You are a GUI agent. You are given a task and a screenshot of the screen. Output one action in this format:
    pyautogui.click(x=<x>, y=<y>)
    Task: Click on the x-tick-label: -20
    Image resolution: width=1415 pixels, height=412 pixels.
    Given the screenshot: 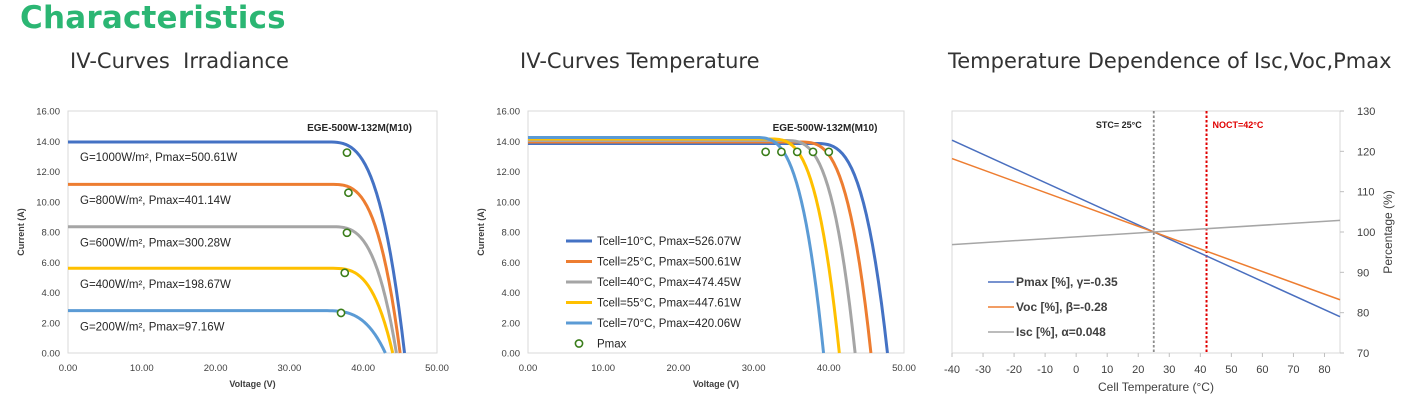 What is the action you would take?
    pyautogui.click(x=1014, y=370)
    